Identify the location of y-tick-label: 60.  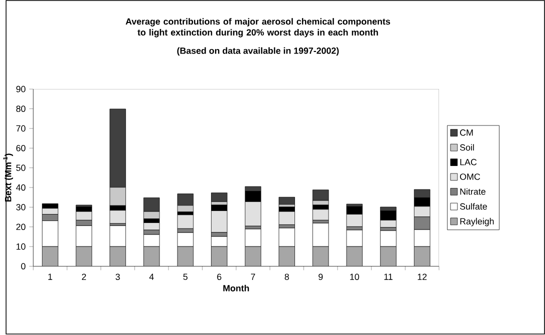
(21, 148).